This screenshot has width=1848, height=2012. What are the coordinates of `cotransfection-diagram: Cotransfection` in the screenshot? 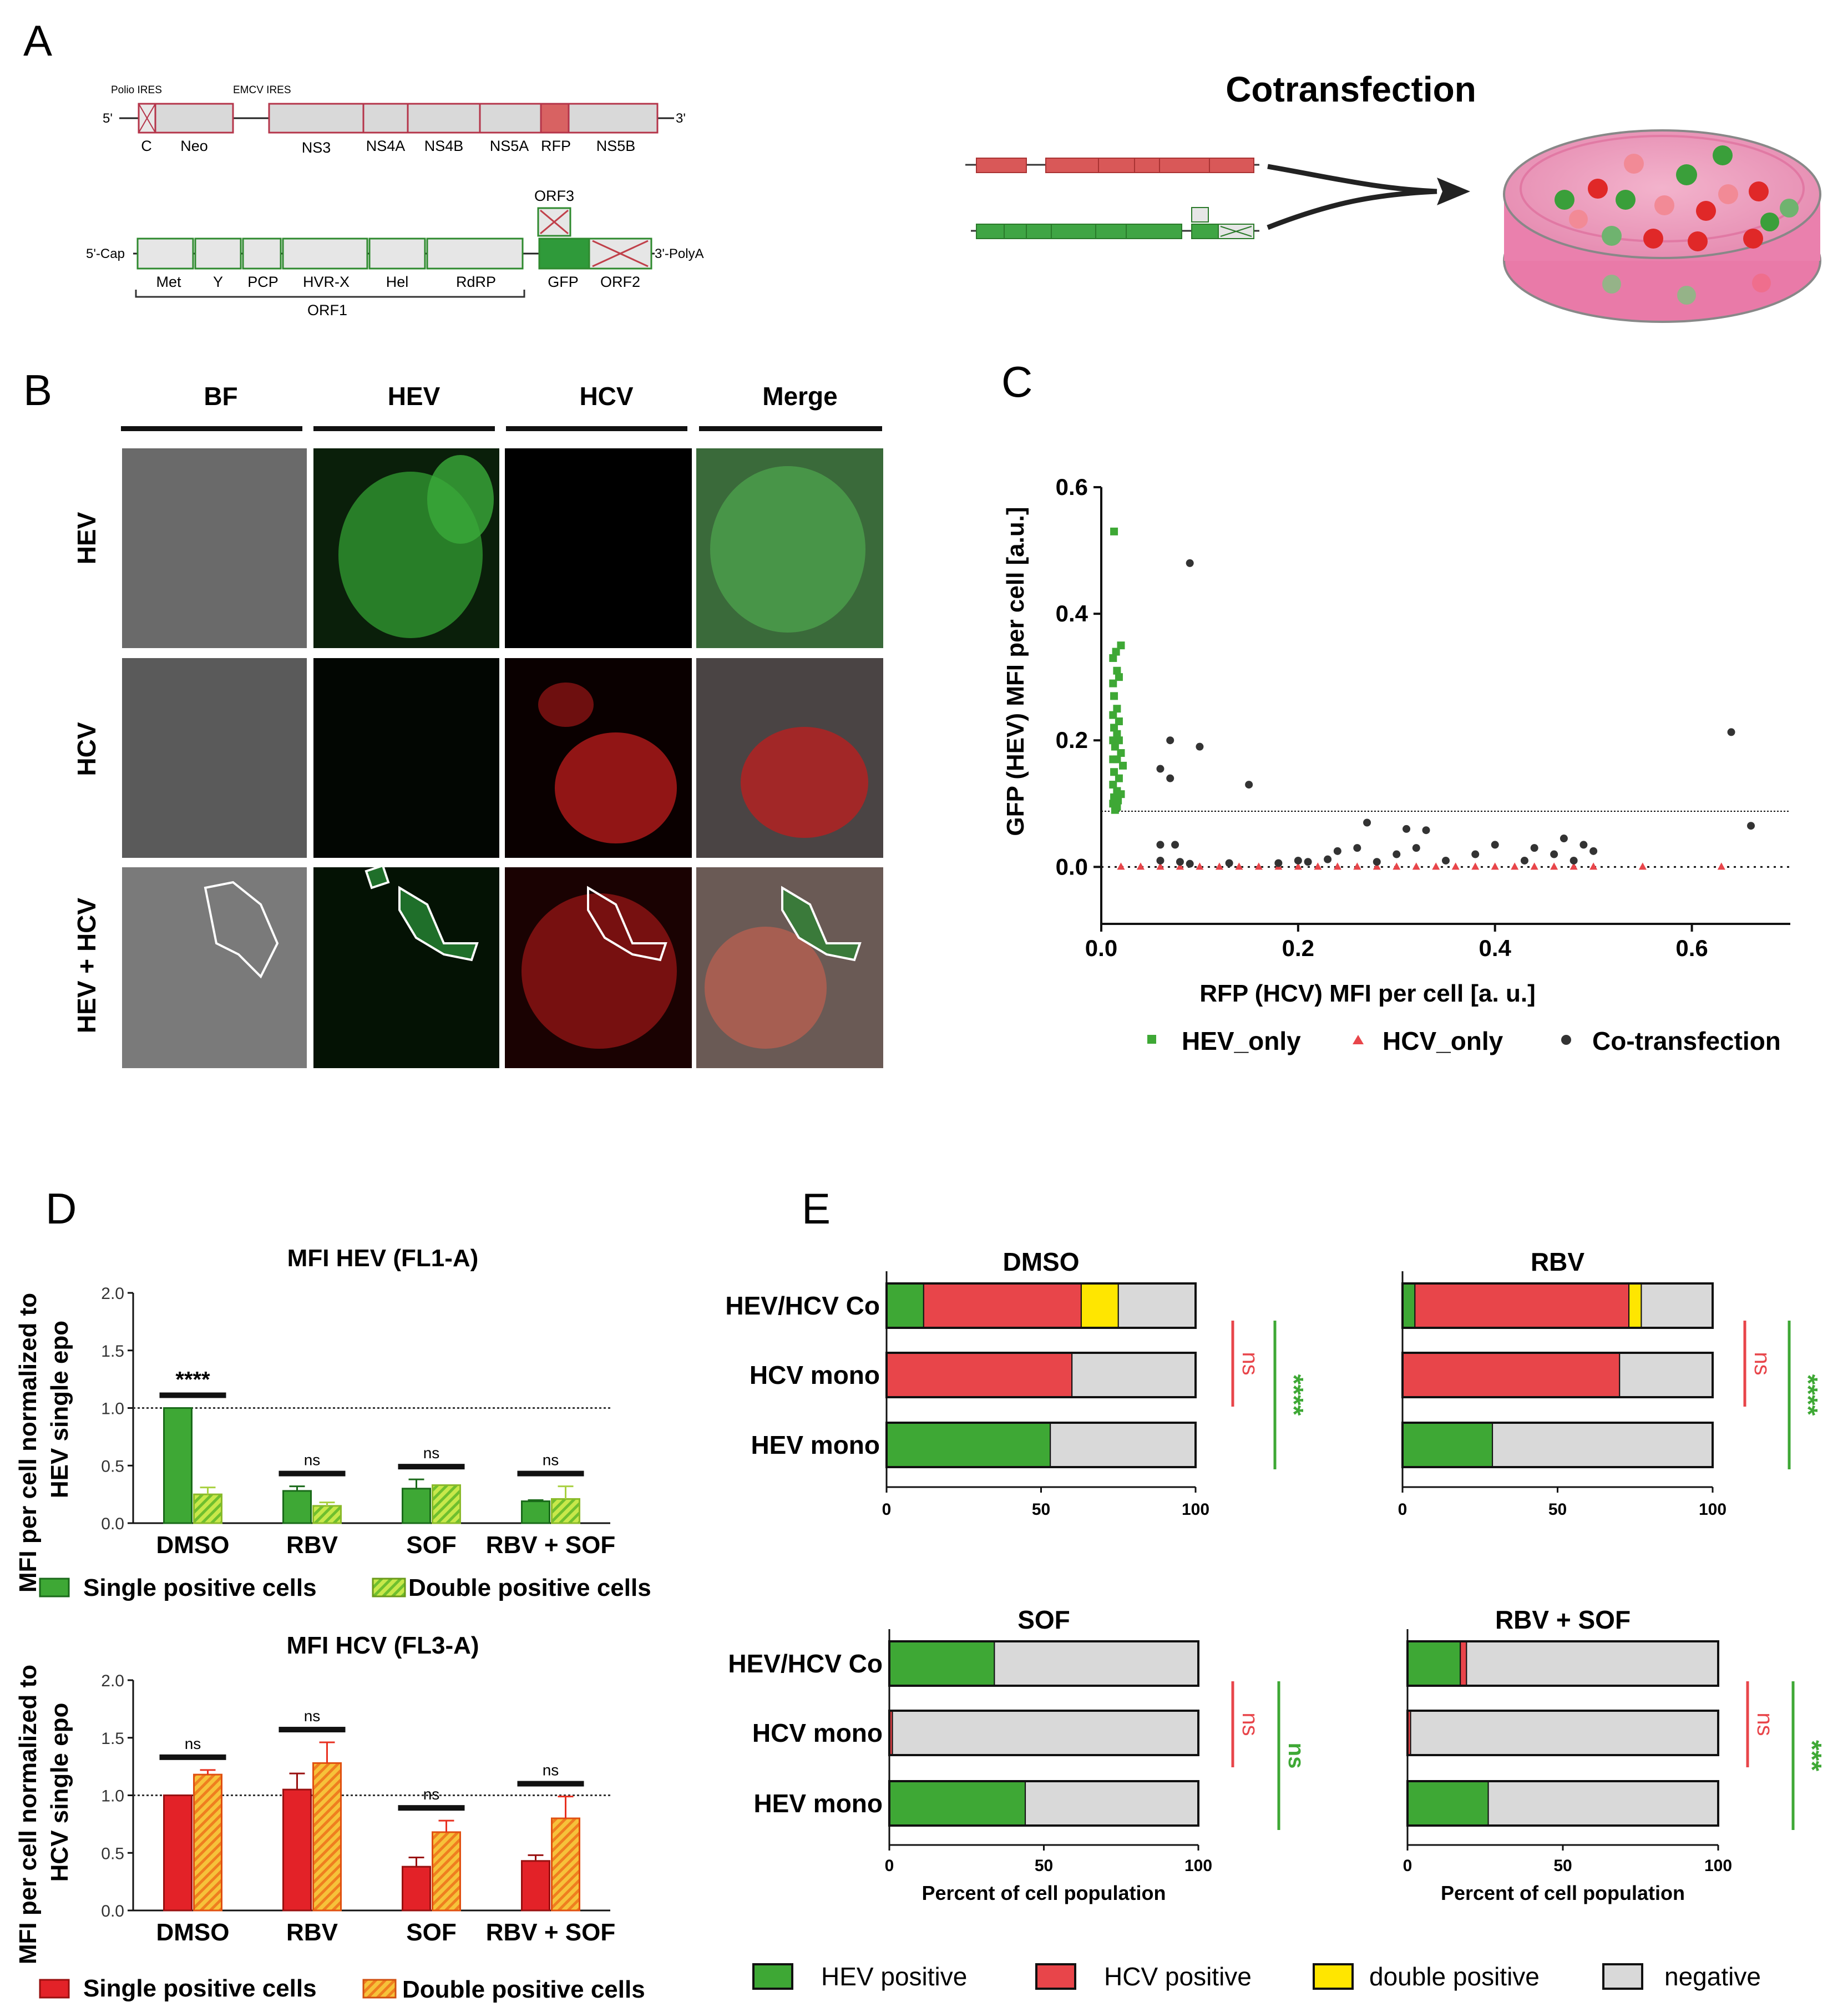 It's located at (1393, 196).